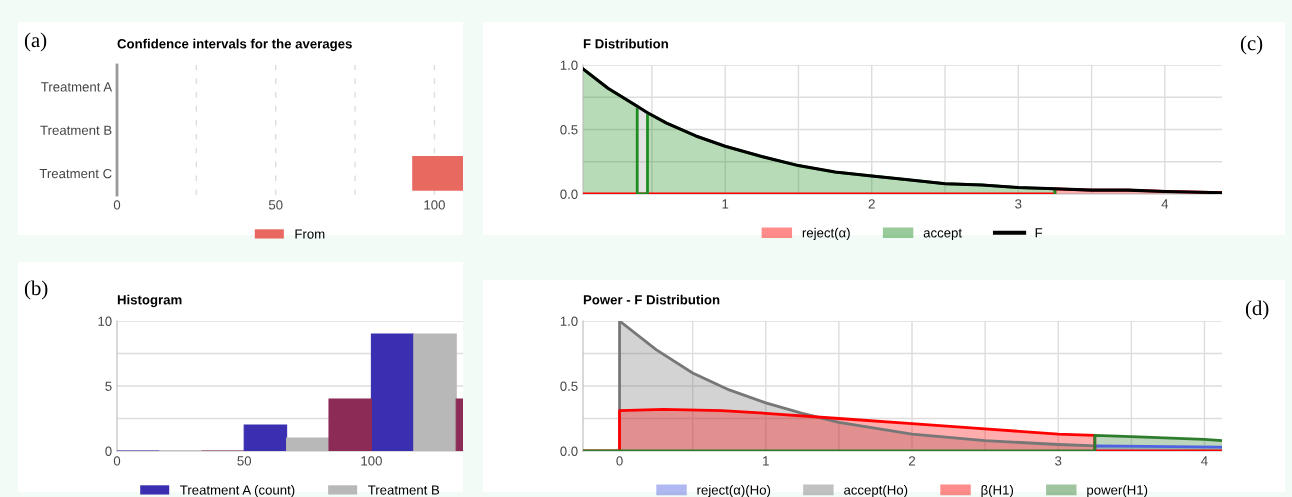  I want to click on text: (d), so click(1257, 310).